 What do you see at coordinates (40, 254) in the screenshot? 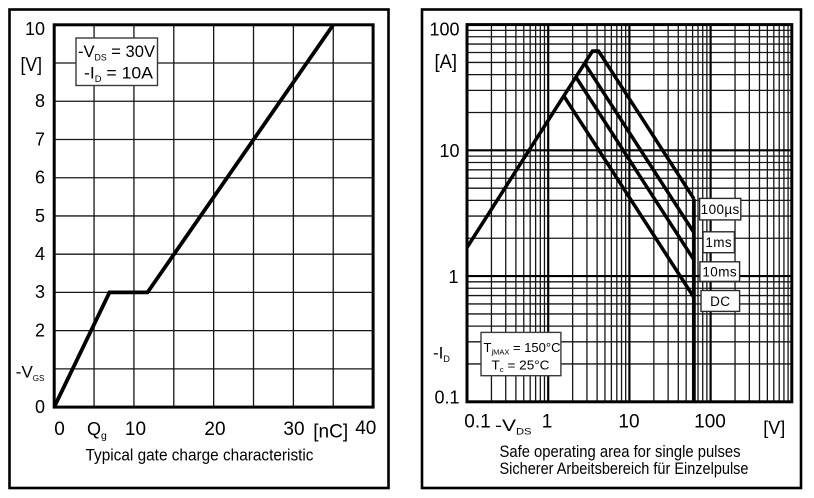
I see `svg-text: 4` at bounding box center [40, 254].